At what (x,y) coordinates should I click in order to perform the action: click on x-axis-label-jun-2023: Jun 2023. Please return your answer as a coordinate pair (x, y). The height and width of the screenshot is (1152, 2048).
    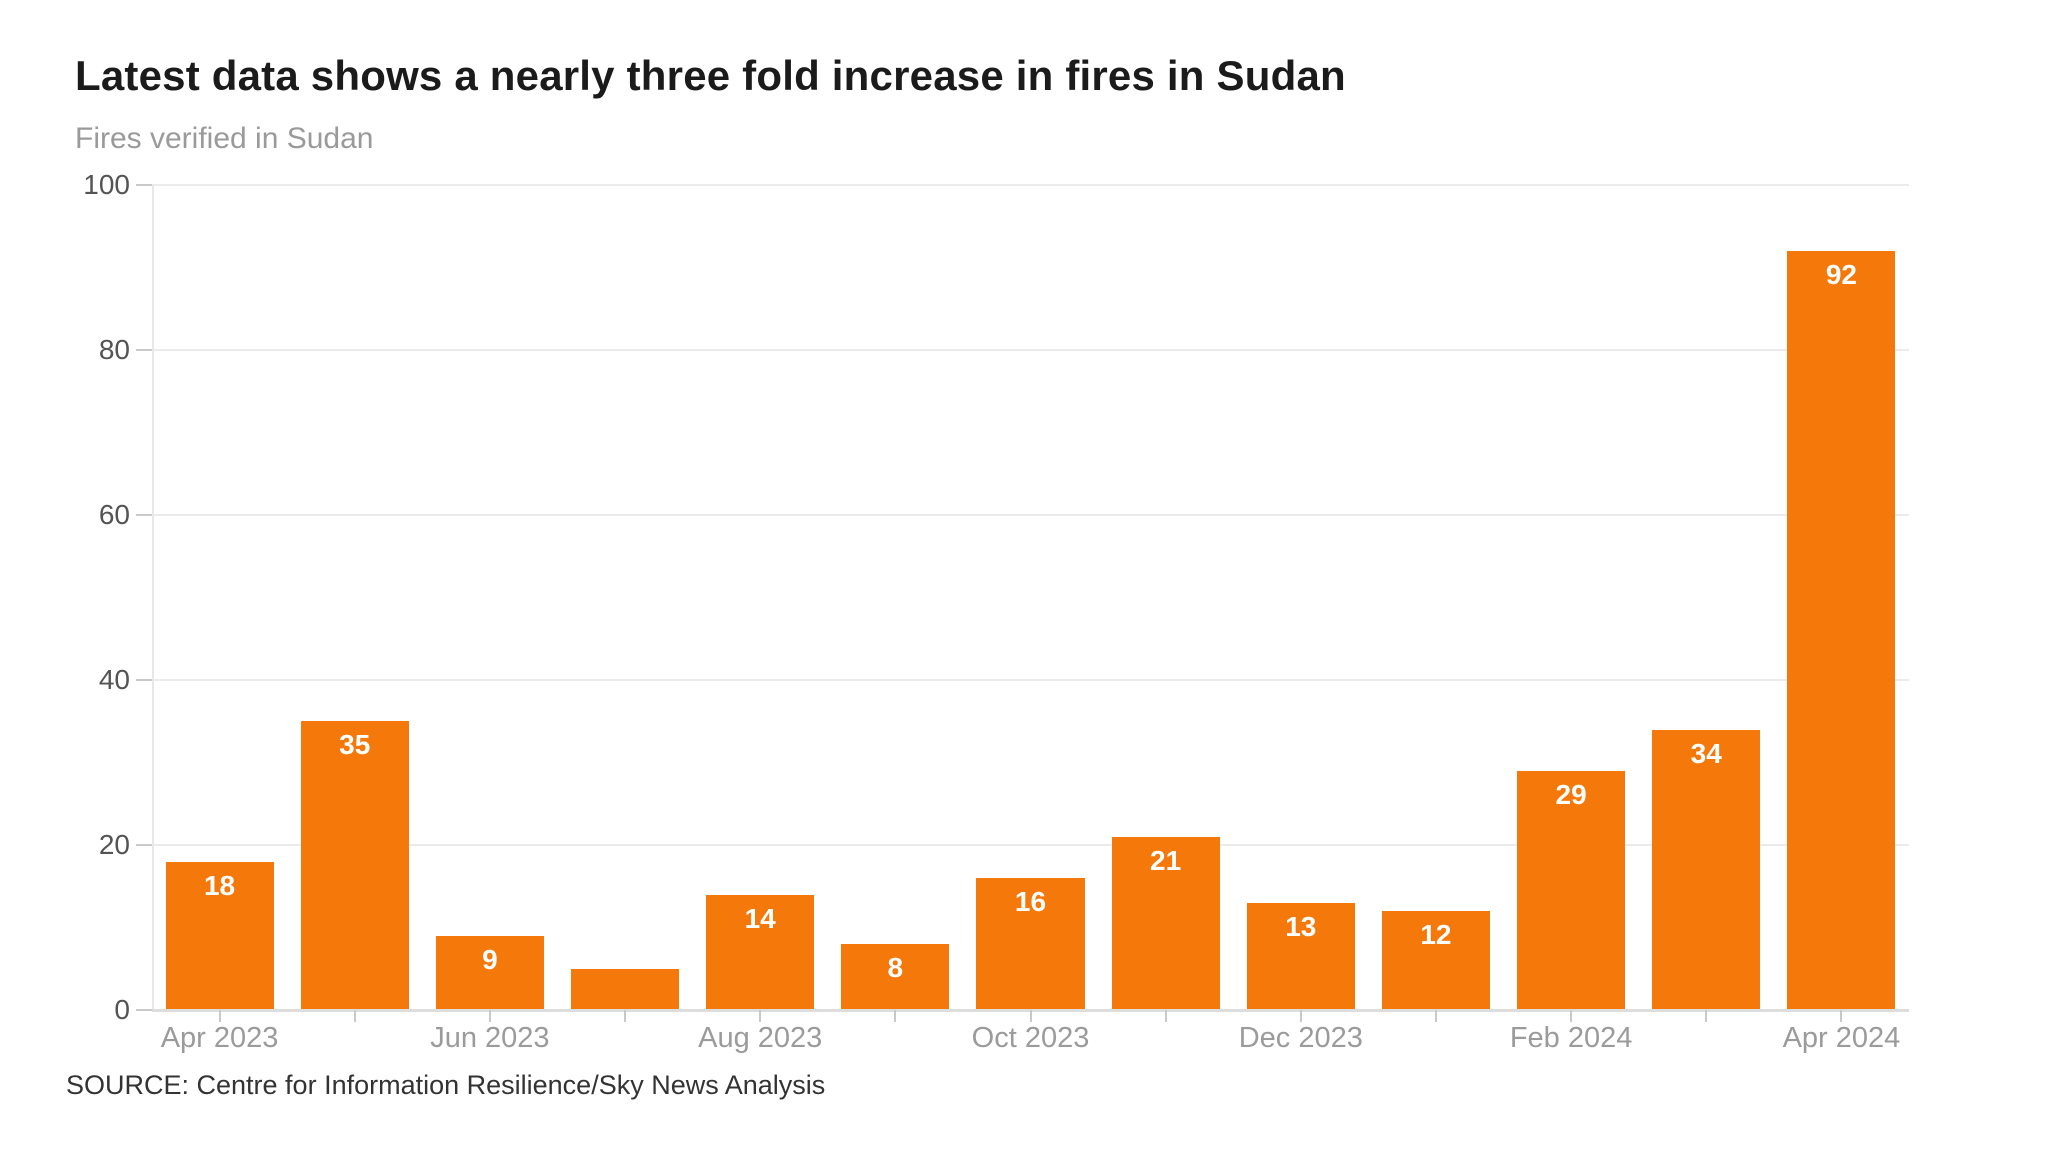
    Looking at the image, I should click on (490, 1038).